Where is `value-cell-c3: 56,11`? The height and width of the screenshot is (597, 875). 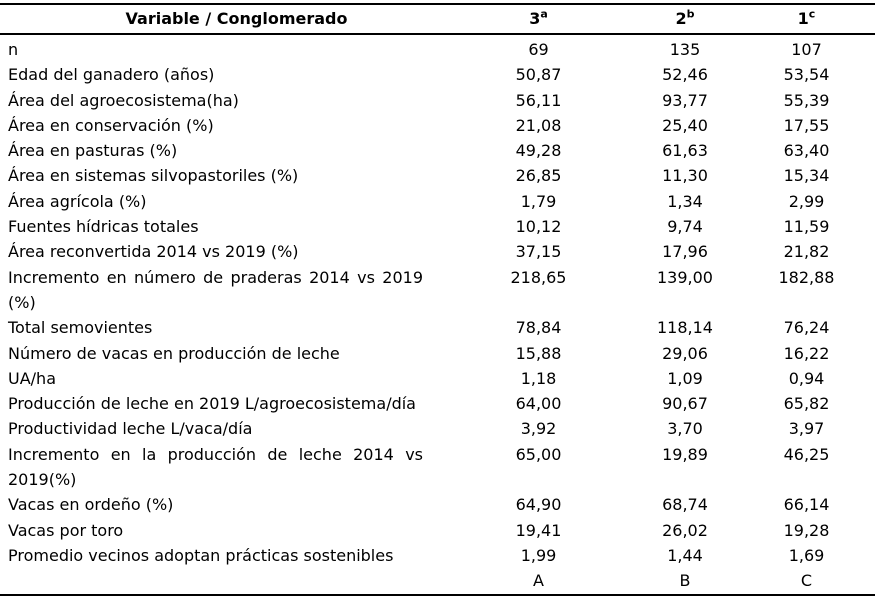 value-cell-c3: 56,11 is located at coordinates (538, 100).